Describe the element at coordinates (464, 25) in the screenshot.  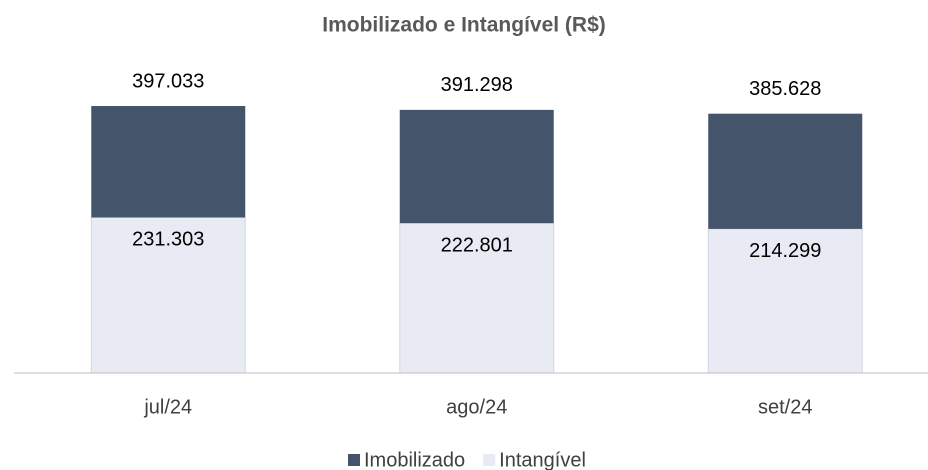
I see `chart-title: Imobilizado e Intangível (R$)` at that location.